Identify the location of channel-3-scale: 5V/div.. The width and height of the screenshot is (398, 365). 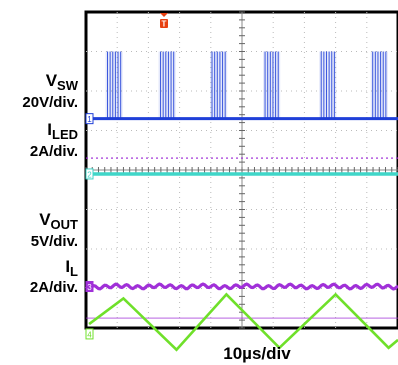
(54, 241).